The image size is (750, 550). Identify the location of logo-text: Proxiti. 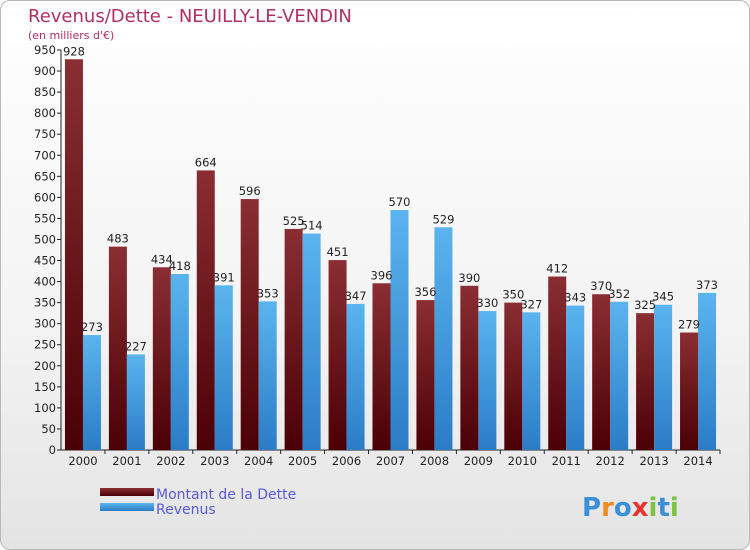
(630, 508).